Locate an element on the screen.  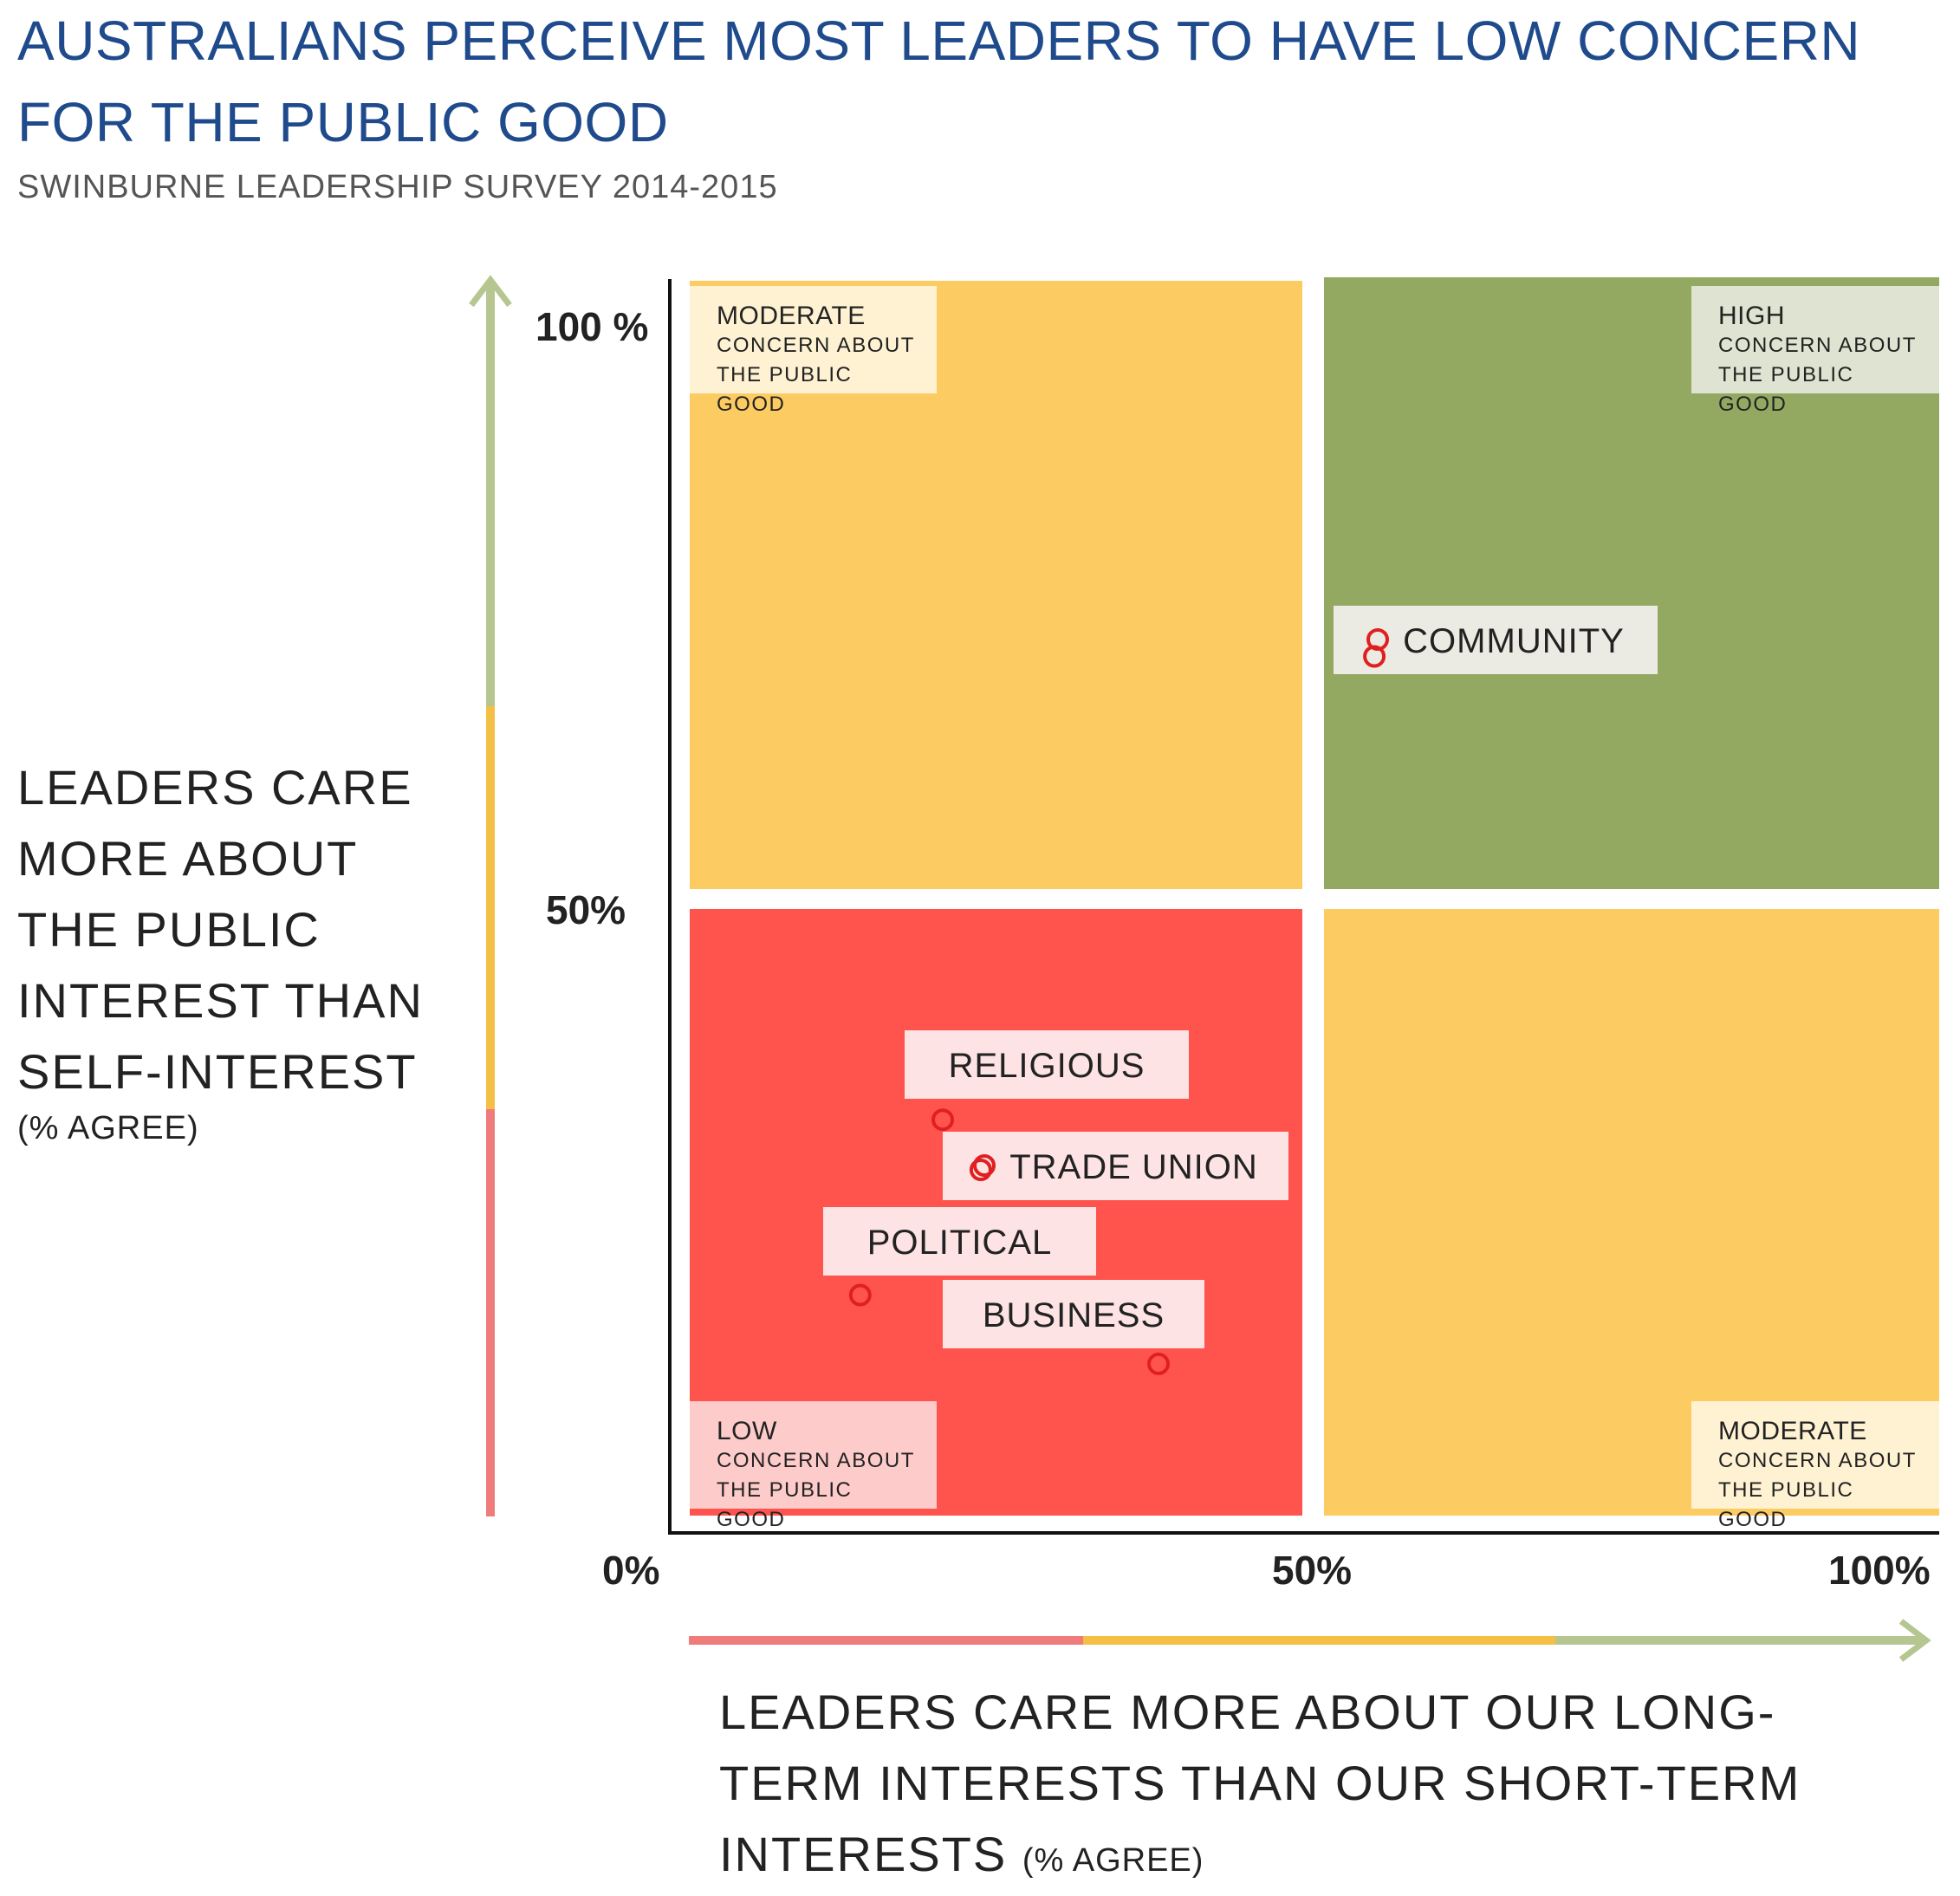
quadrant-tag-bg-top-right is located at coordinates (1815, 339).